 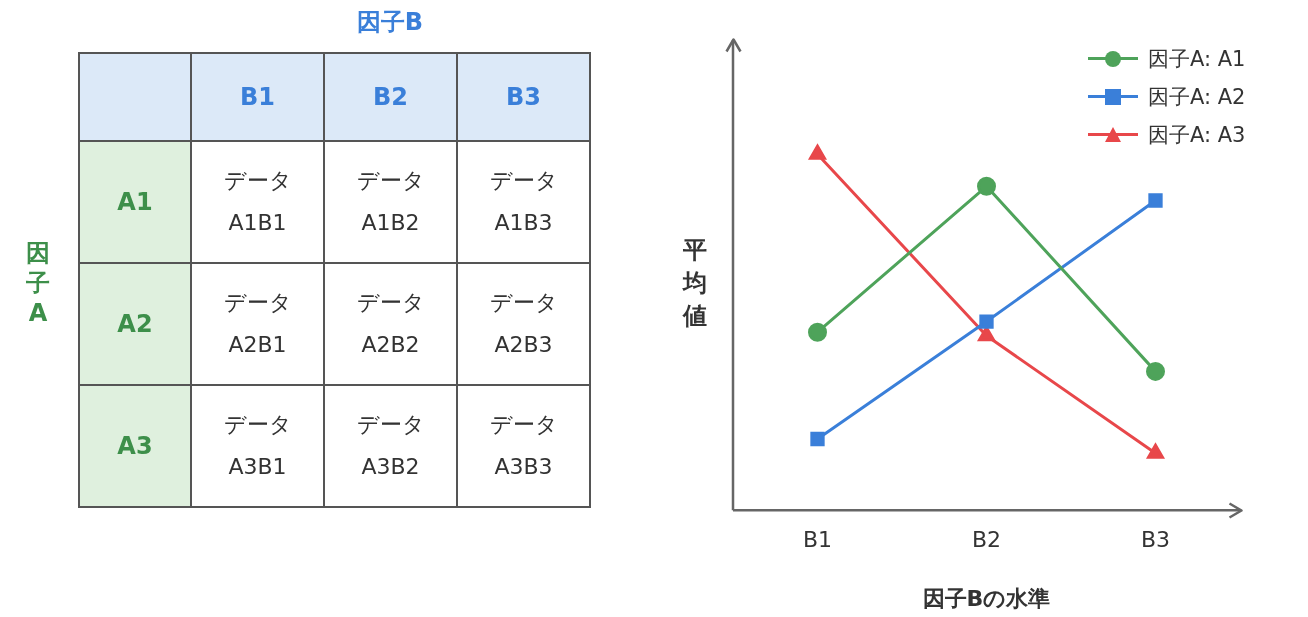 What do you see at coordinates (38, 283) in the screenshot?
I see `text: 因子A` at bounding box center [38, 283].